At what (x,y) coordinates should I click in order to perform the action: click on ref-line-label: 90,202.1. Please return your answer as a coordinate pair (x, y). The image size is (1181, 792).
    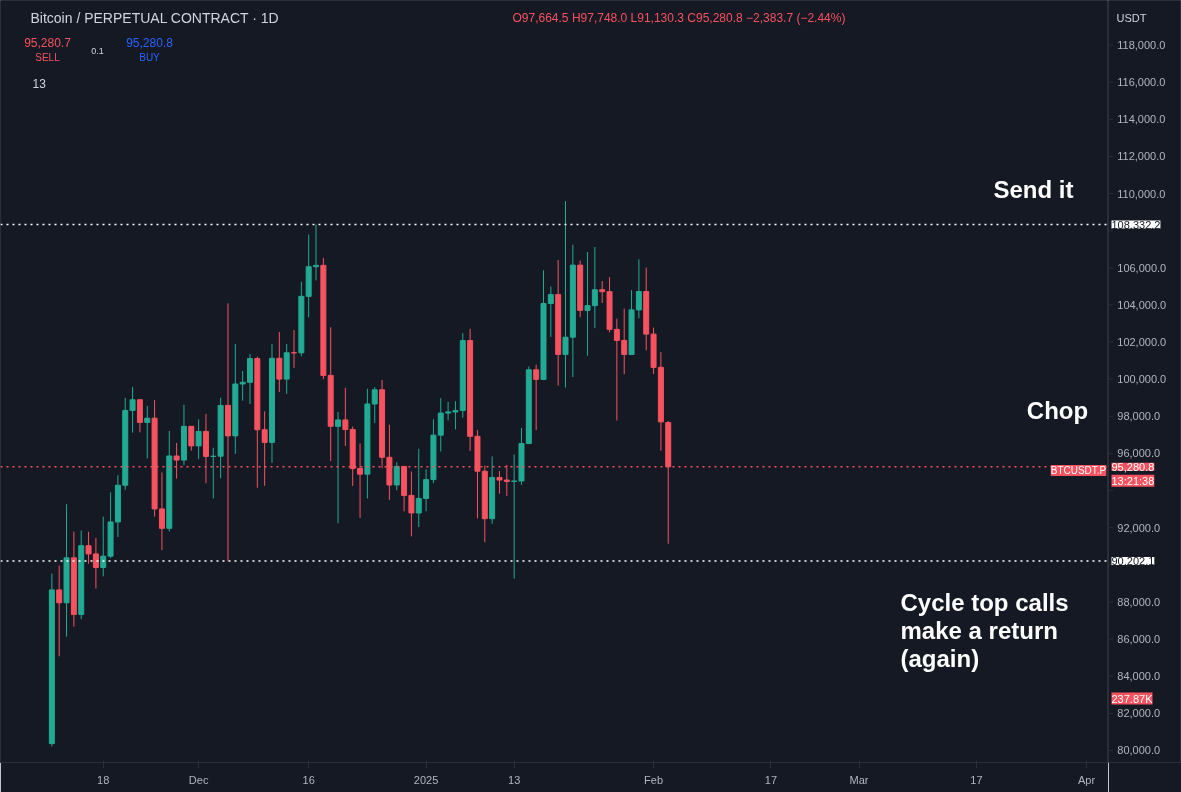
    Looking at the image, I should click on (1133, 561).